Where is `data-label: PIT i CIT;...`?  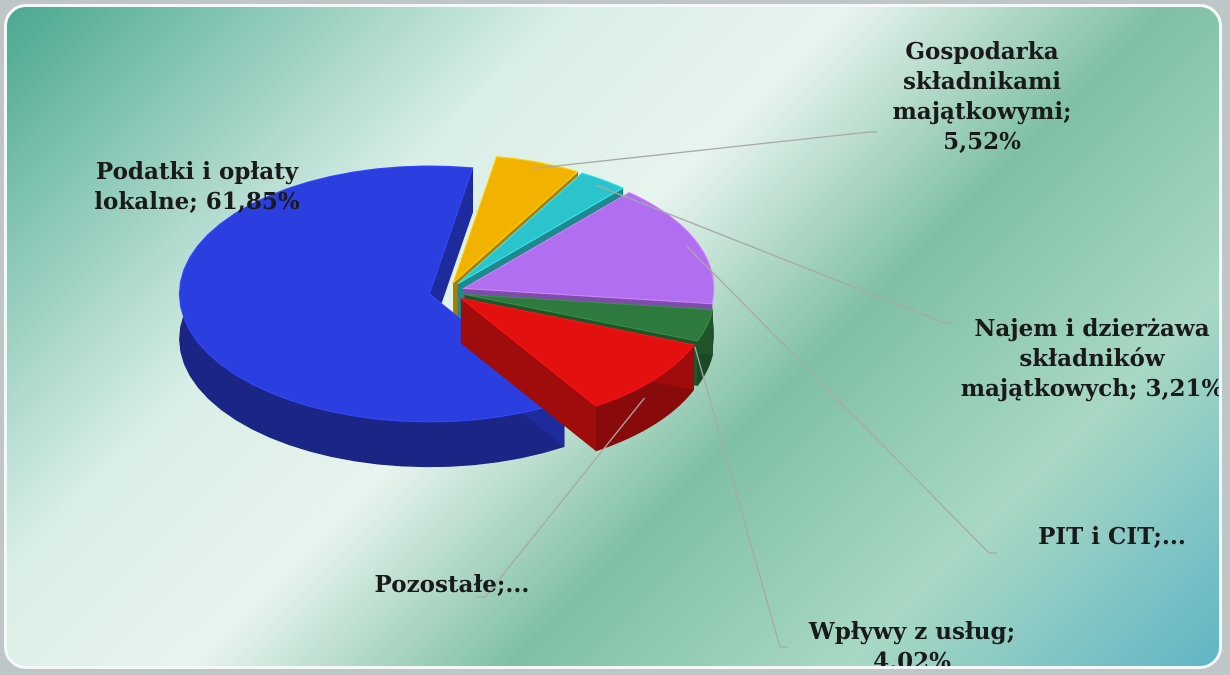
data-label: PIT i CIT;... is located at coordinates (1112, 536).